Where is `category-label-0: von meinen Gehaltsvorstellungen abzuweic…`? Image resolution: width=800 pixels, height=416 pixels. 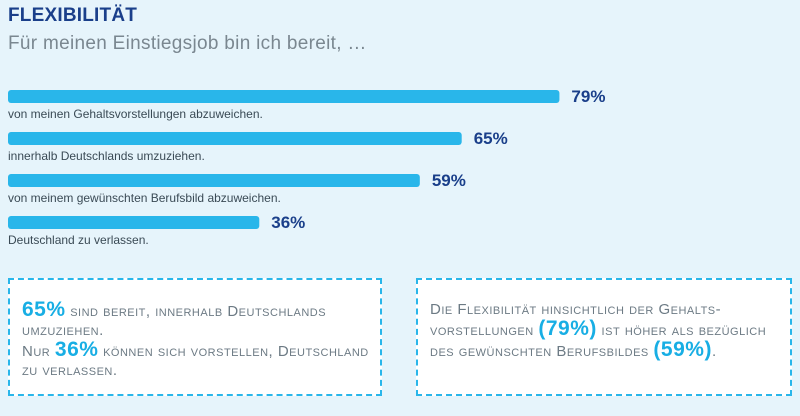
category-label-0: von meinen Gehaltsvorstellungen abzuweic… is located at coordinates (135, 114).